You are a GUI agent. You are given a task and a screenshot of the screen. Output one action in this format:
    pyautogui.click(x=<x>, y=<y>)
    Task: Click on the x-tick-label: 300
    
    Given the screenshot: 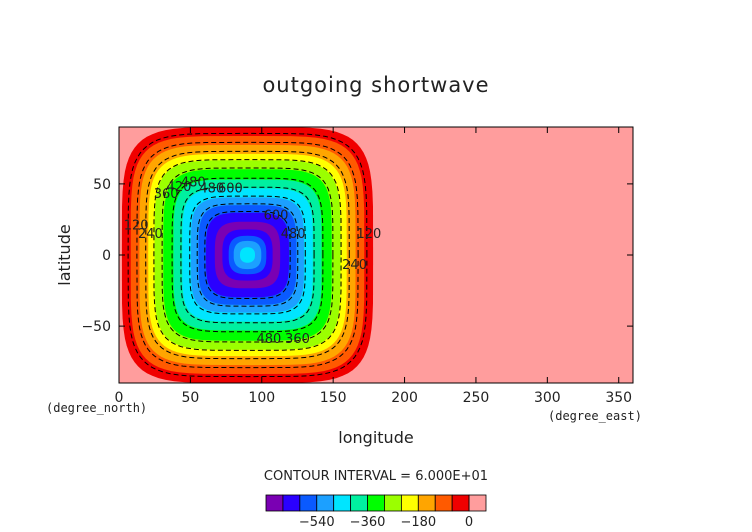 What is the action you would take?
    pyautogui.click(x=547, y=398)
    